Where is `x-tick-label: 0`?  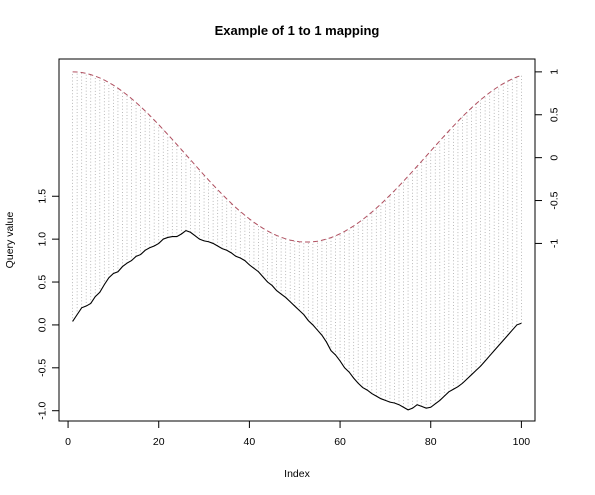 x-tick-label: 0 is located at coordinates (68, 442).